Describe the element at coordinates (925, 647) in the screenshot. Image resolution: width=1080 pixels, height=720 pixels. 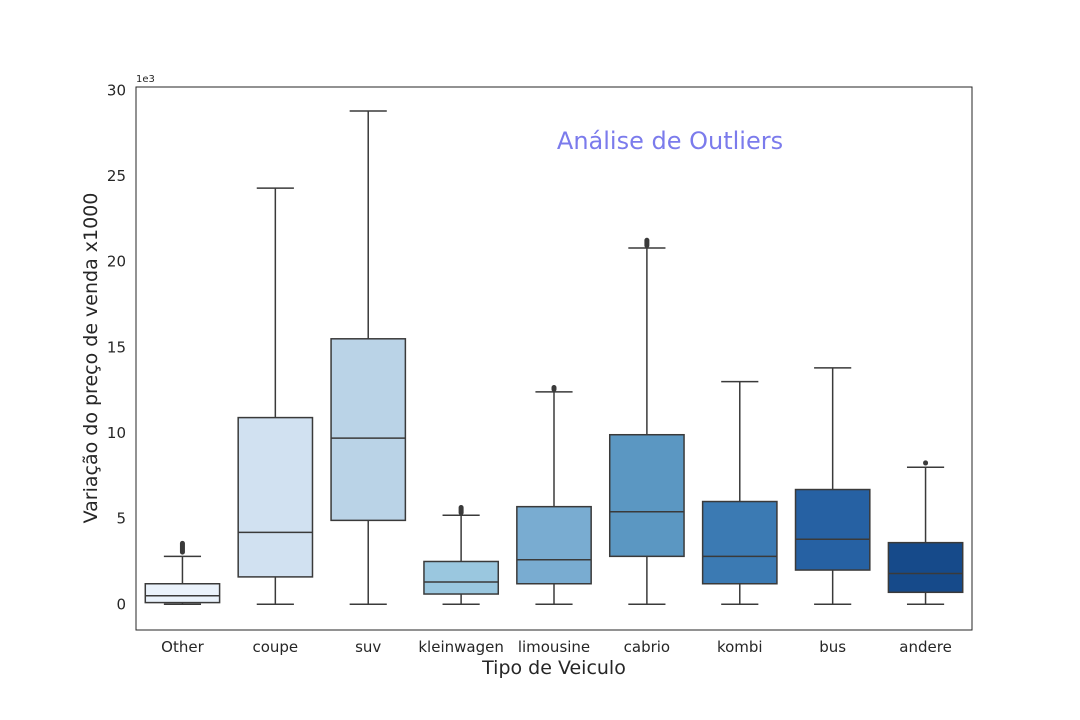
I see `x-tick-label: andere` at that location.